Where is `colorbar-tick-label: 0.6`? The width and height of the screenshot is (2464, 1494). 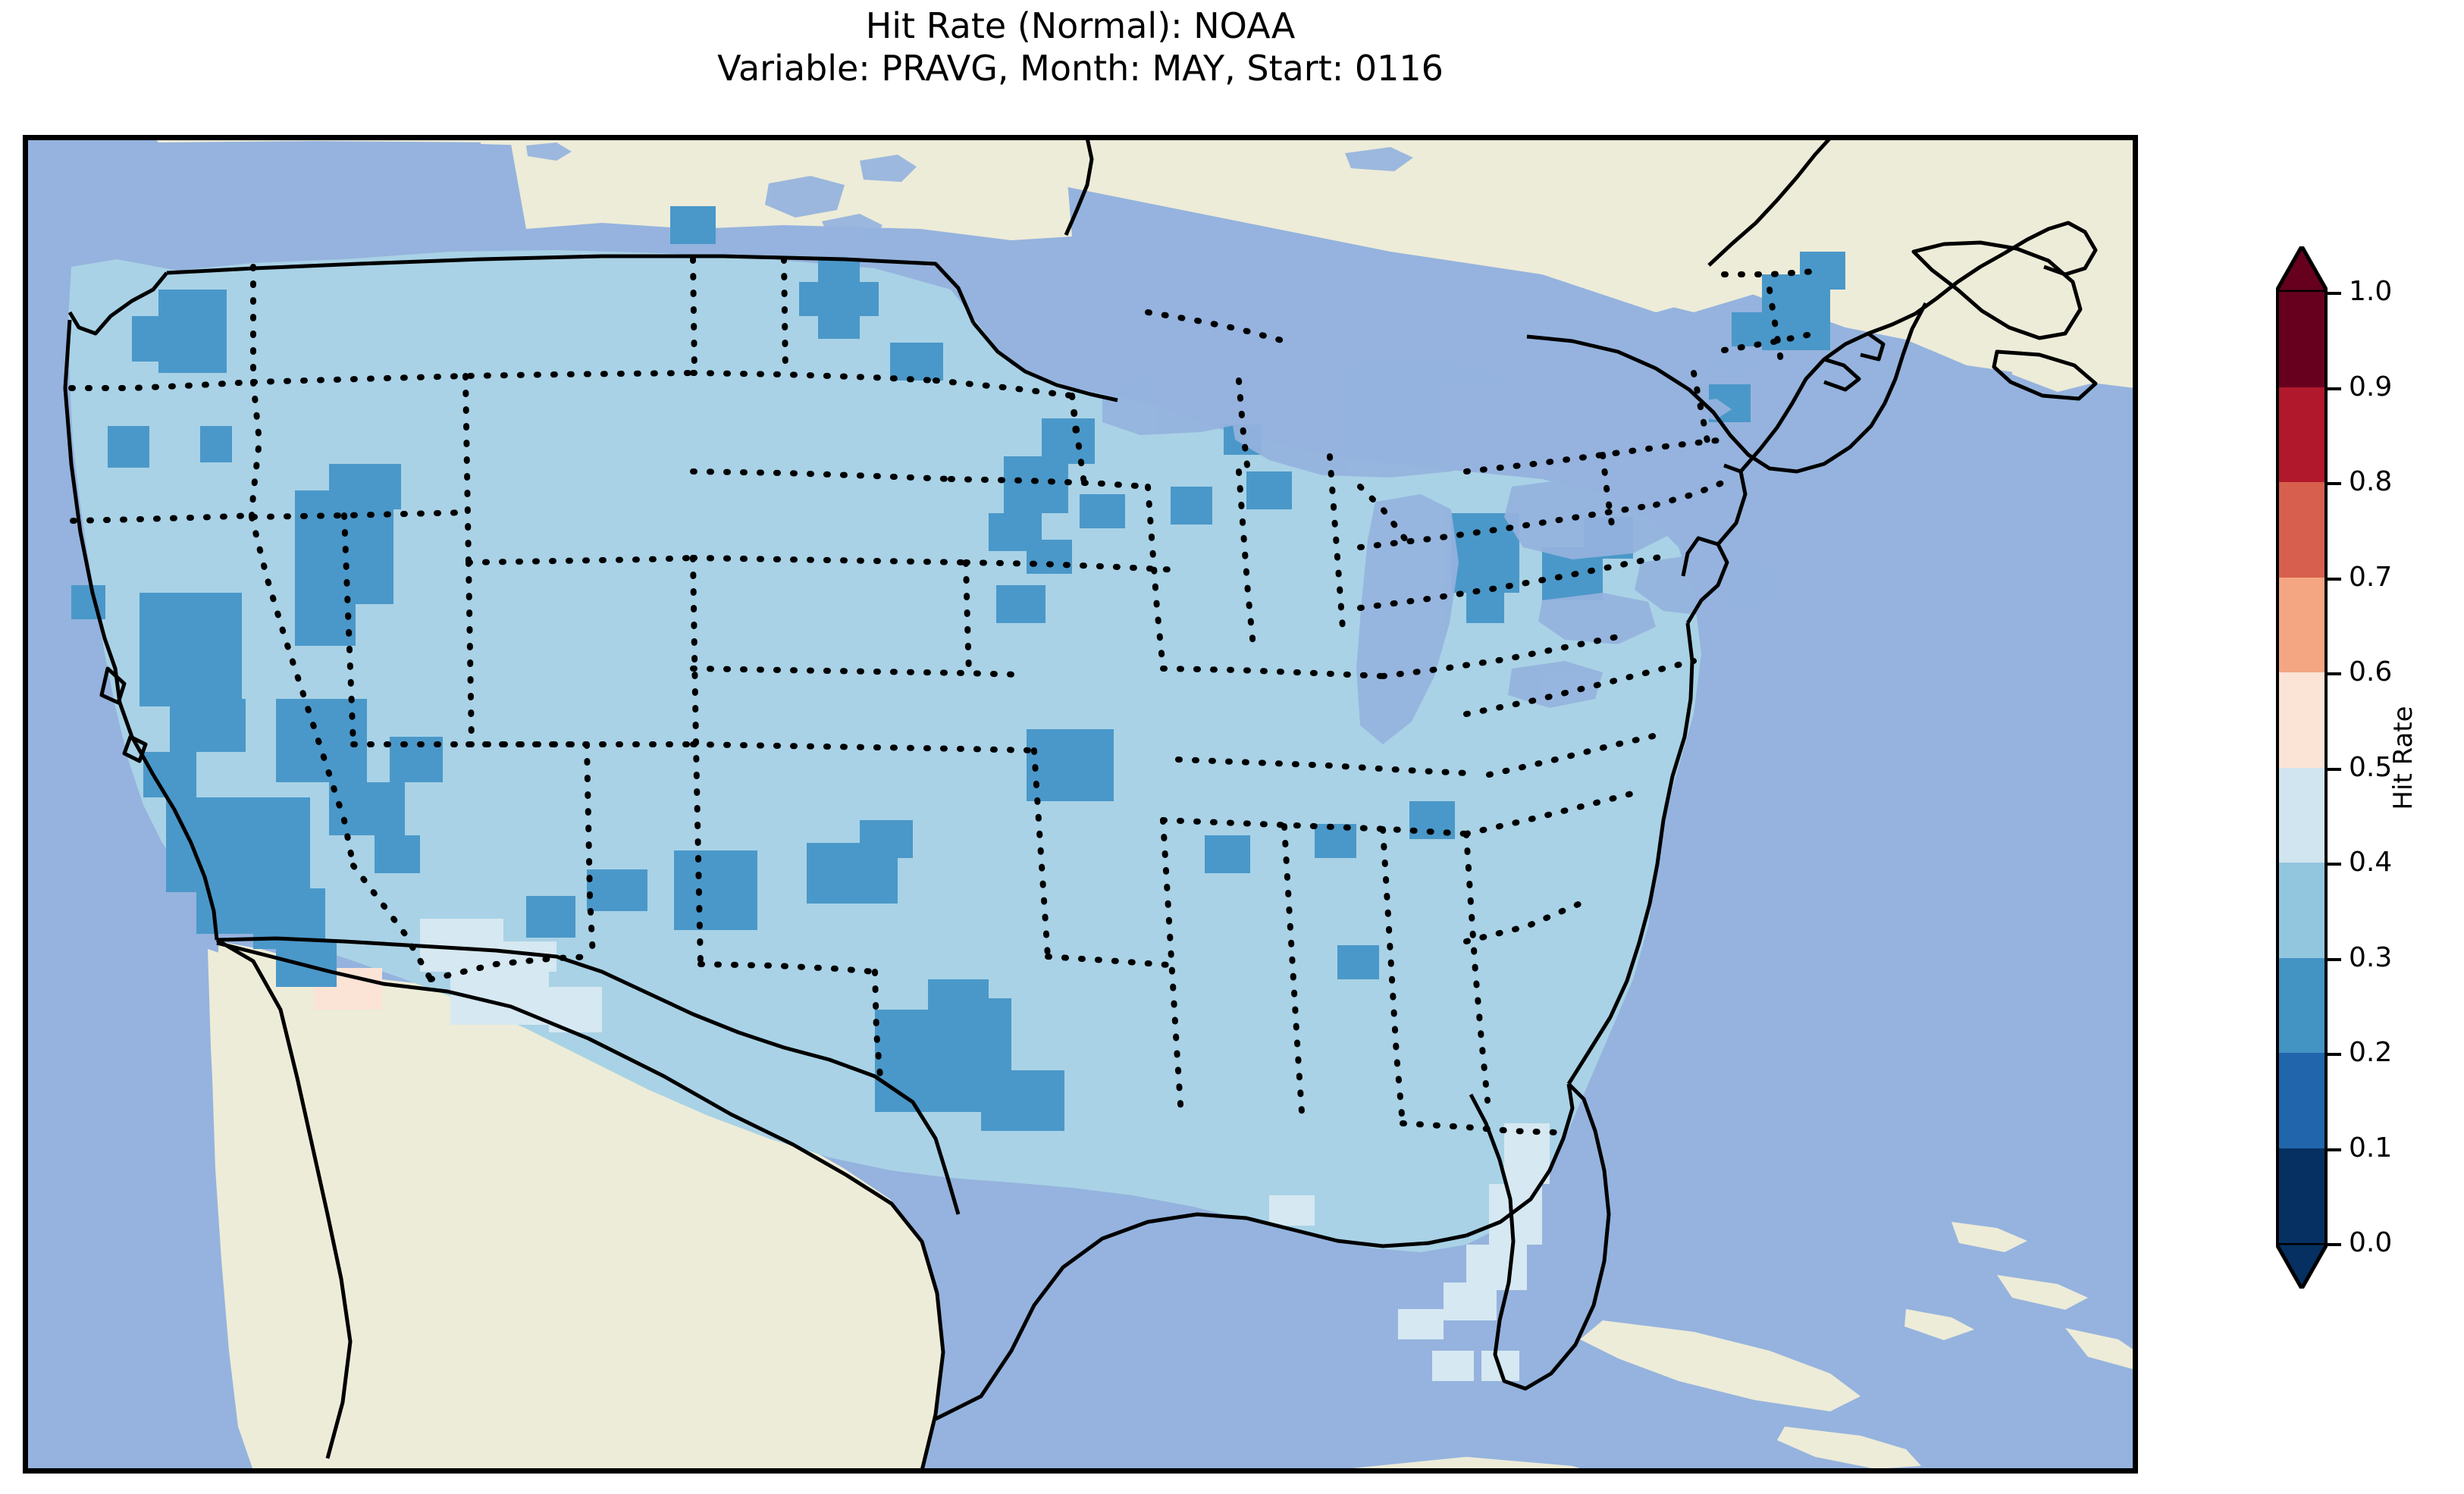 colorbar-tick-label: 0.6 is located at coordinates (2371, 671).